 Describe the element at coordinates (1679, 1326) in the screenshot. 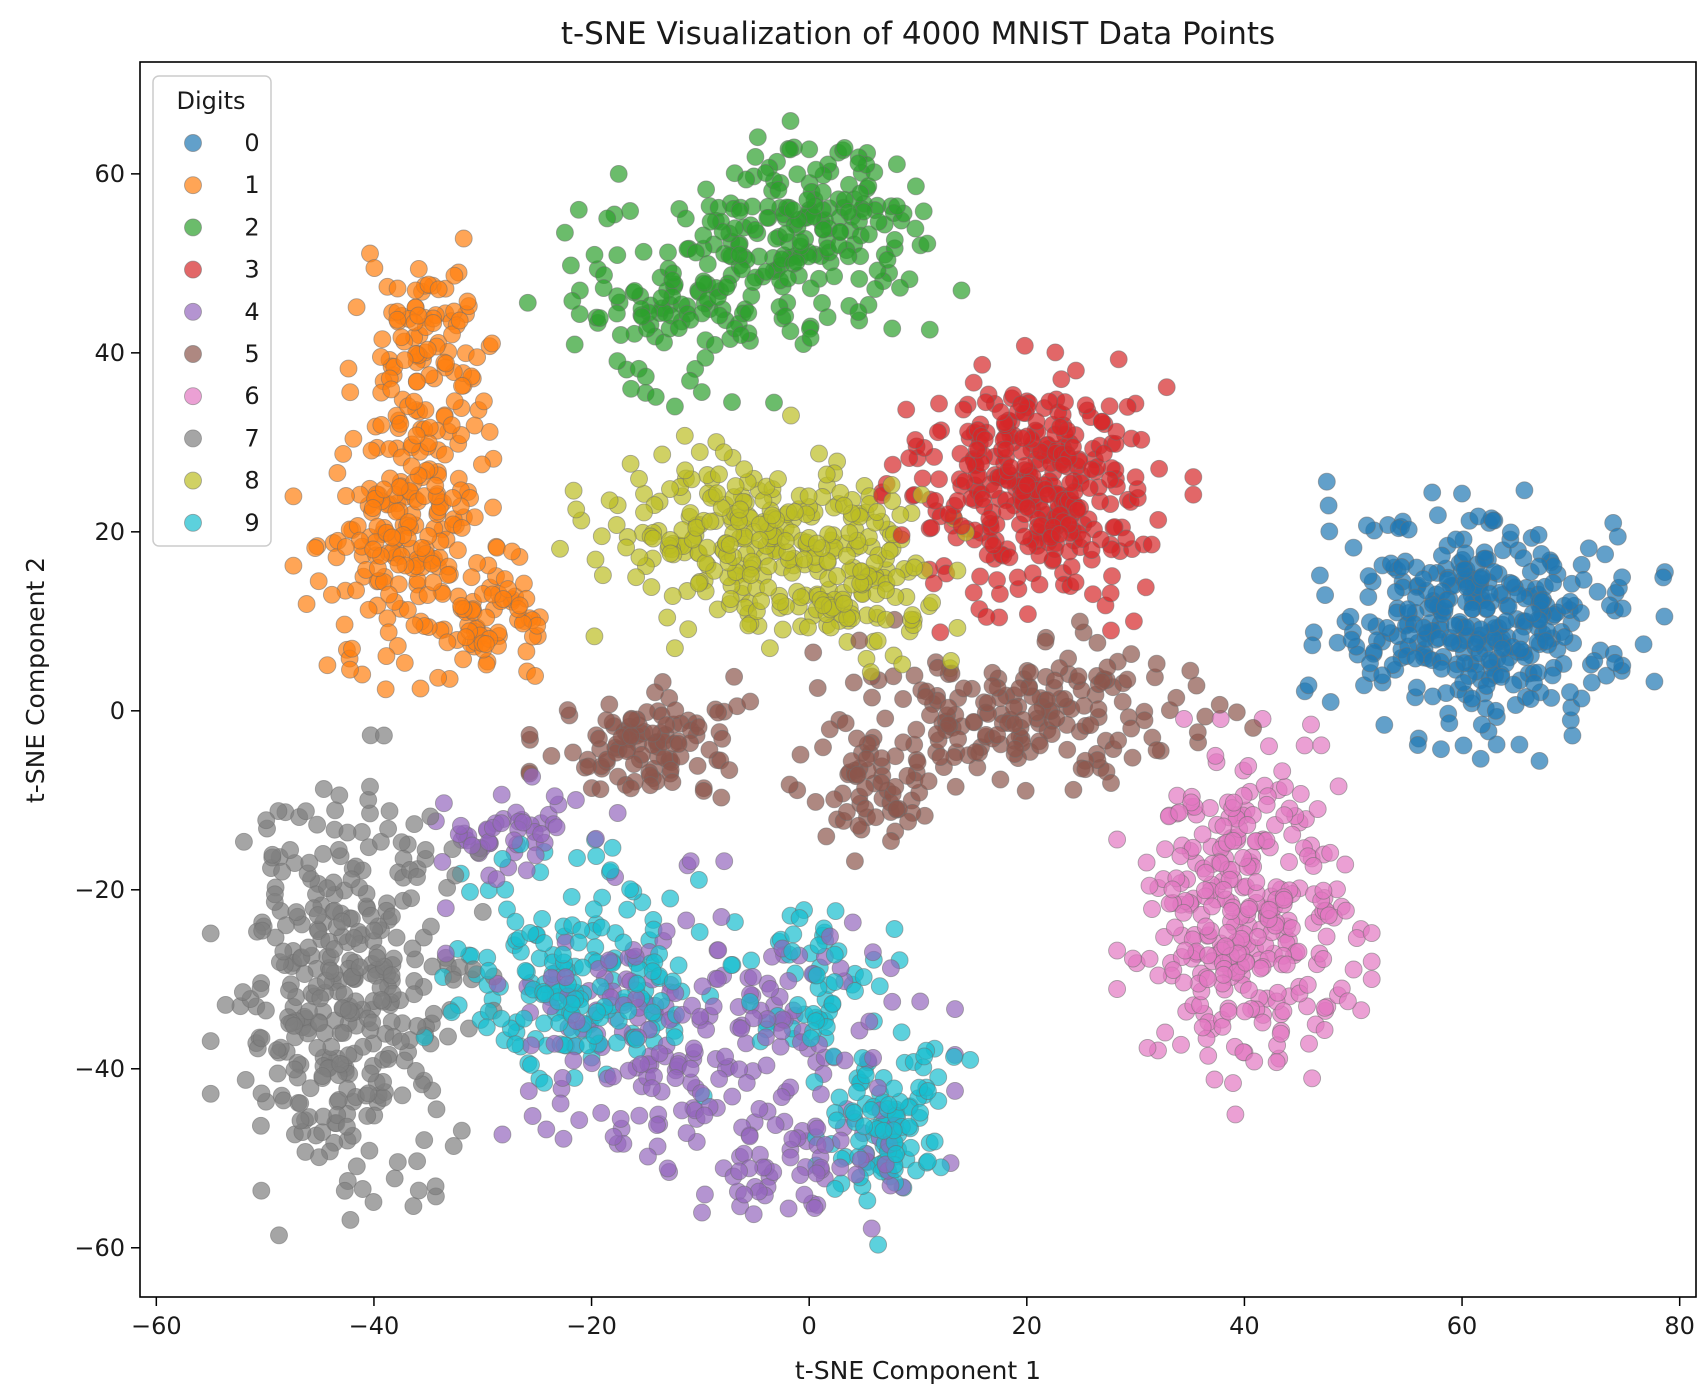

I see `x-tick-label: 80` at that location.